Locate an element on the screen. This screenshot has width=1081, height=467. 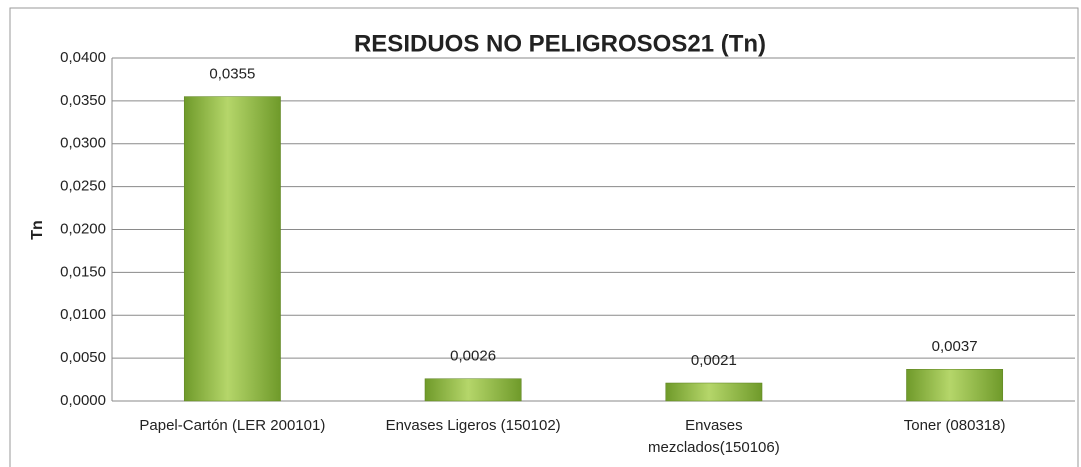
x-tick-label: Envases mezclados(150106) is located at coordinates (714, 436).